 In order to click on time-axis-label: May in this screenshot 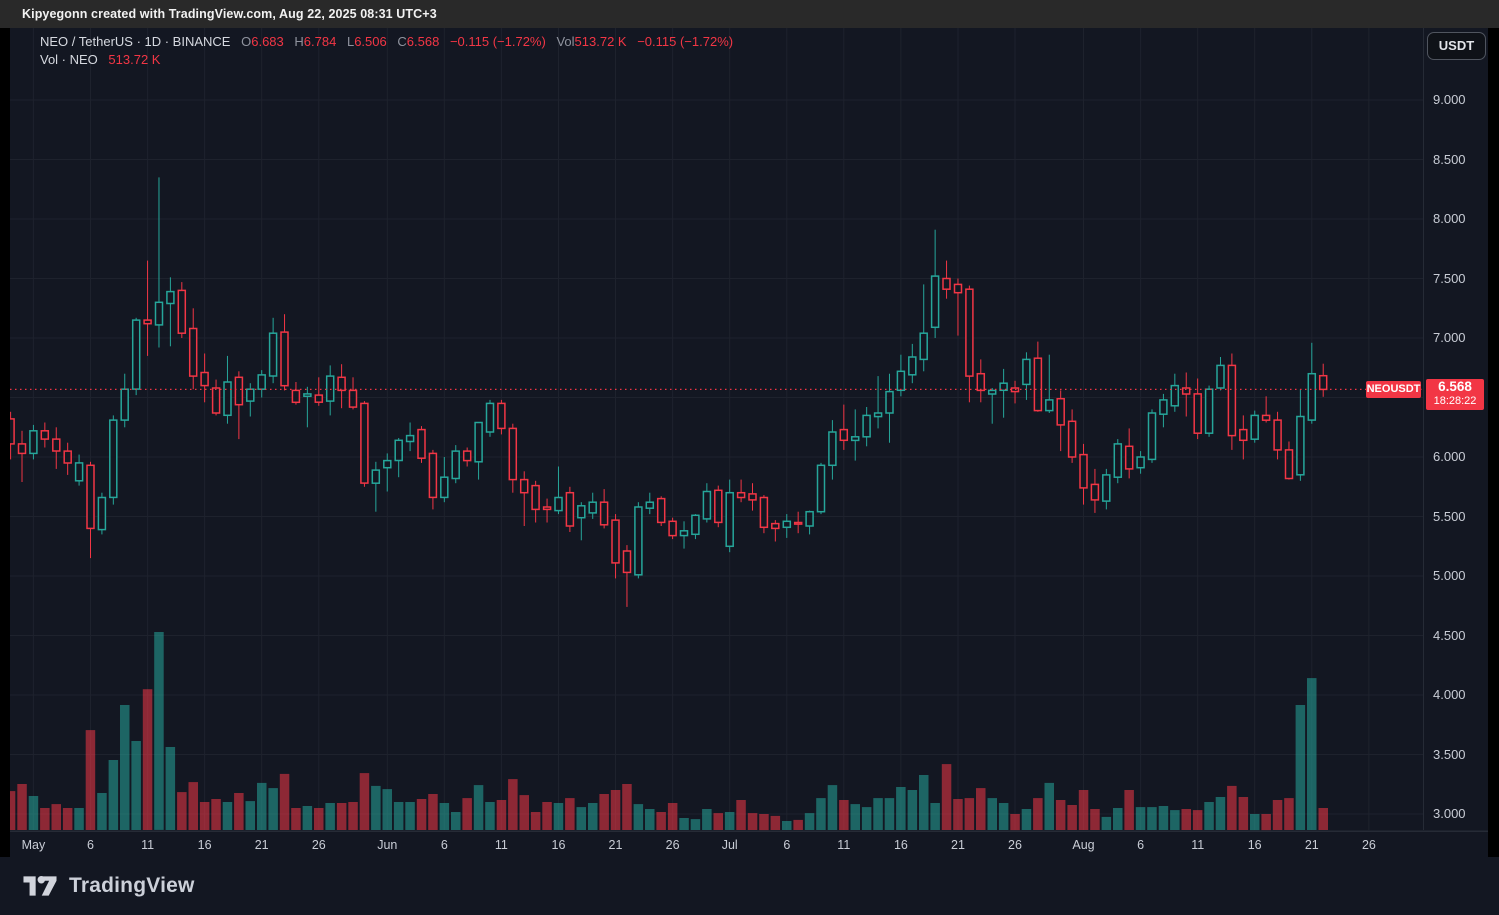, I will do `click(33, 845)`.